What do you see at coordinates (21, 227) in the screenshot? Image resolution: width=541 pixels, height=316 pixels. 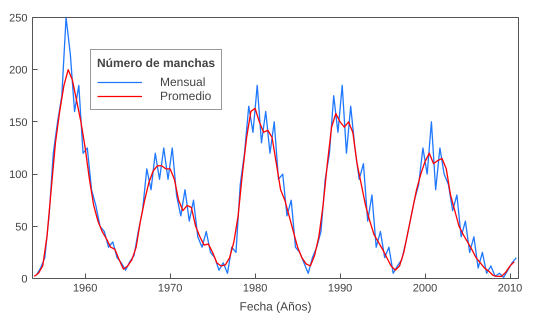 I see `y-tick-label: 50` at bounding box center [21, 227].